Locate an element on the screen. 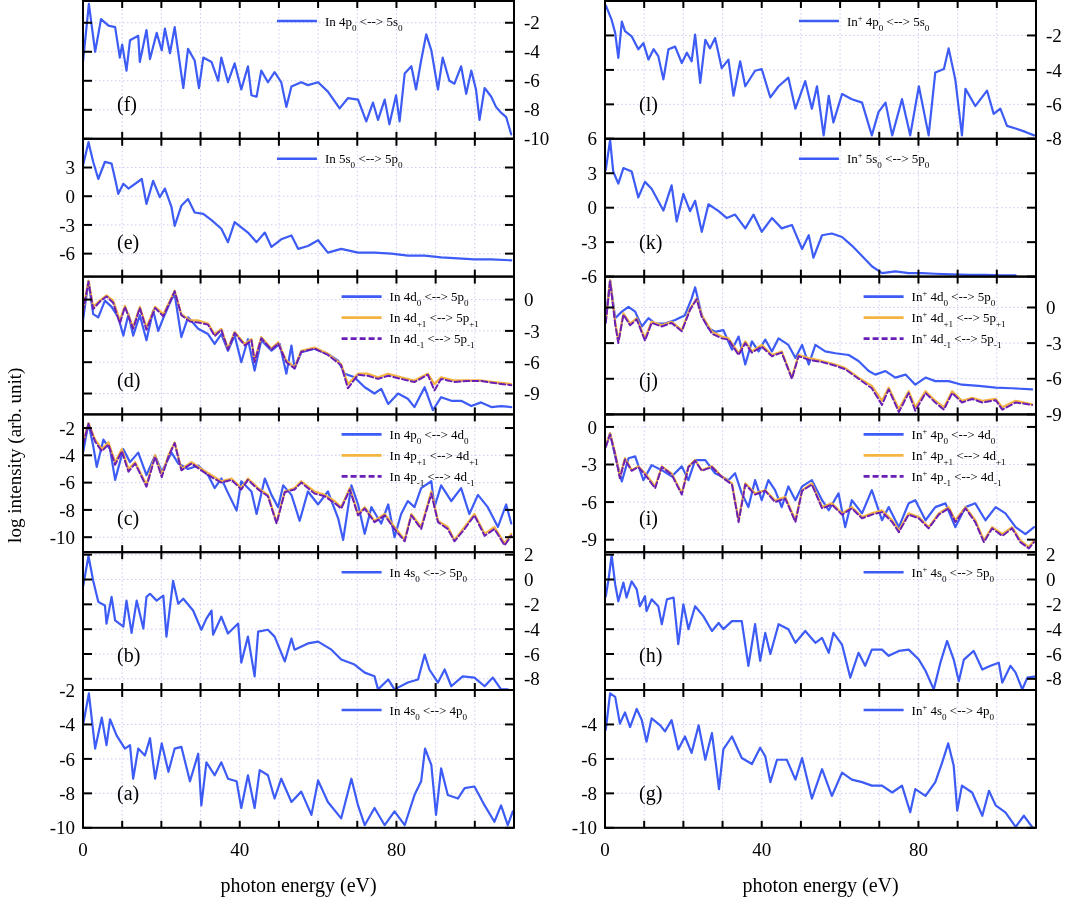  legend-label: In 4p$_{0}$ <--> 5s$_{0}$ is located at coordinates (363, 23).